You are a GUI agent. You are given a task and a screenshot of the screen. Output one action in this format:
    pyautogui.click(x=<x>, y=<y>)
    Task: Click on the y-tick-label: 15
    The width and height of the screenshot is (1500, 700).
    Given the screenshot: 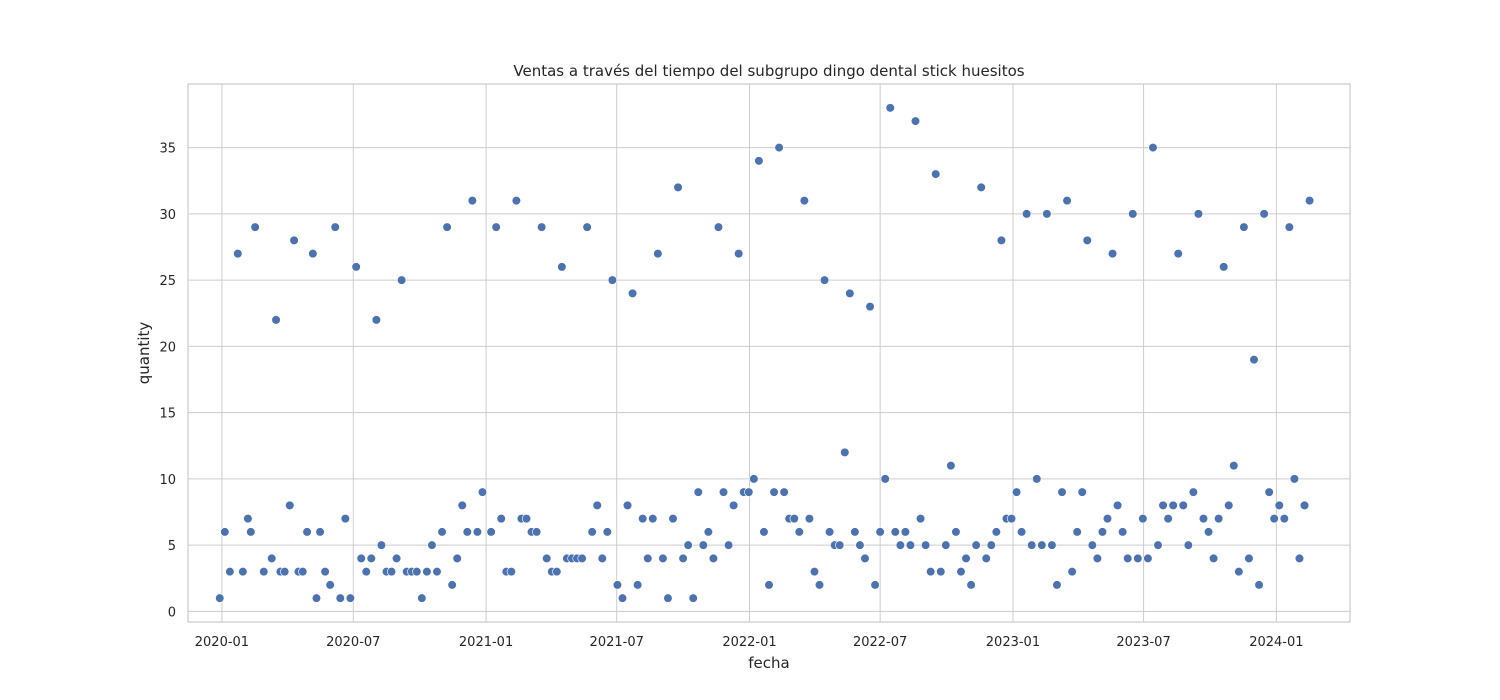 What is the action you would take?
    pyautogui.click(x=167, y=414)
    